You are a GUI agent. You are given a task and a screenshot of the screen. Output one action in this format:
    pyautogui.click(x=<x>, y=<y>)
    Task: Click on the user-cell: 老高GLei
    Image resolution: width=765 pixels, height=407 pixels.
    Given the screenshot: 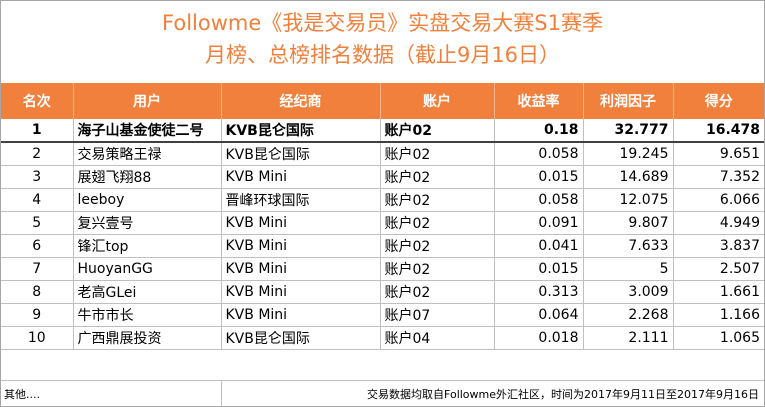 What is the action you would take?
    pyautogui.click(x=147, y=292)
    